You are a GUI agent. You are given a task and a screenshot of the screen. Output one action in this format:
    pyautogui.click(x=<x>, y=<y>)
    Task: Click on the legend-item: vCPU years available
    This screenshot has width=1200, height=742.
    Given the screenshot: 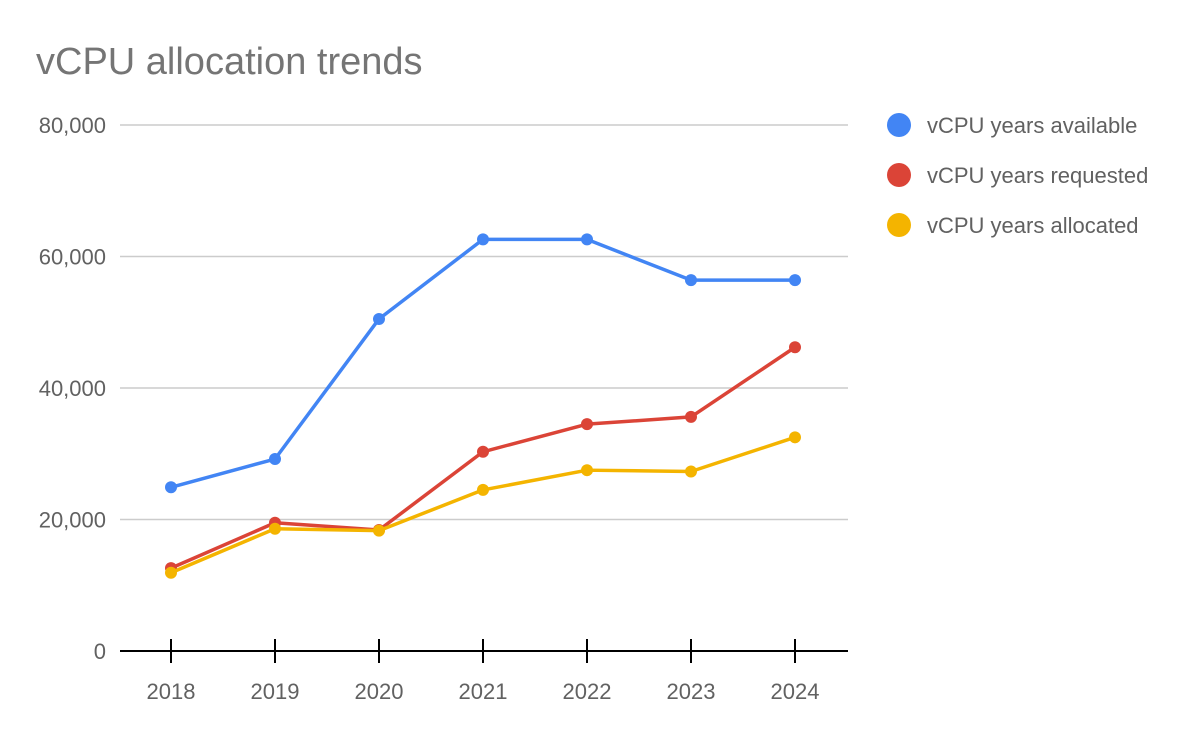 What is the action you would take?
    pyautogui.click(x=1012, y=125)
    